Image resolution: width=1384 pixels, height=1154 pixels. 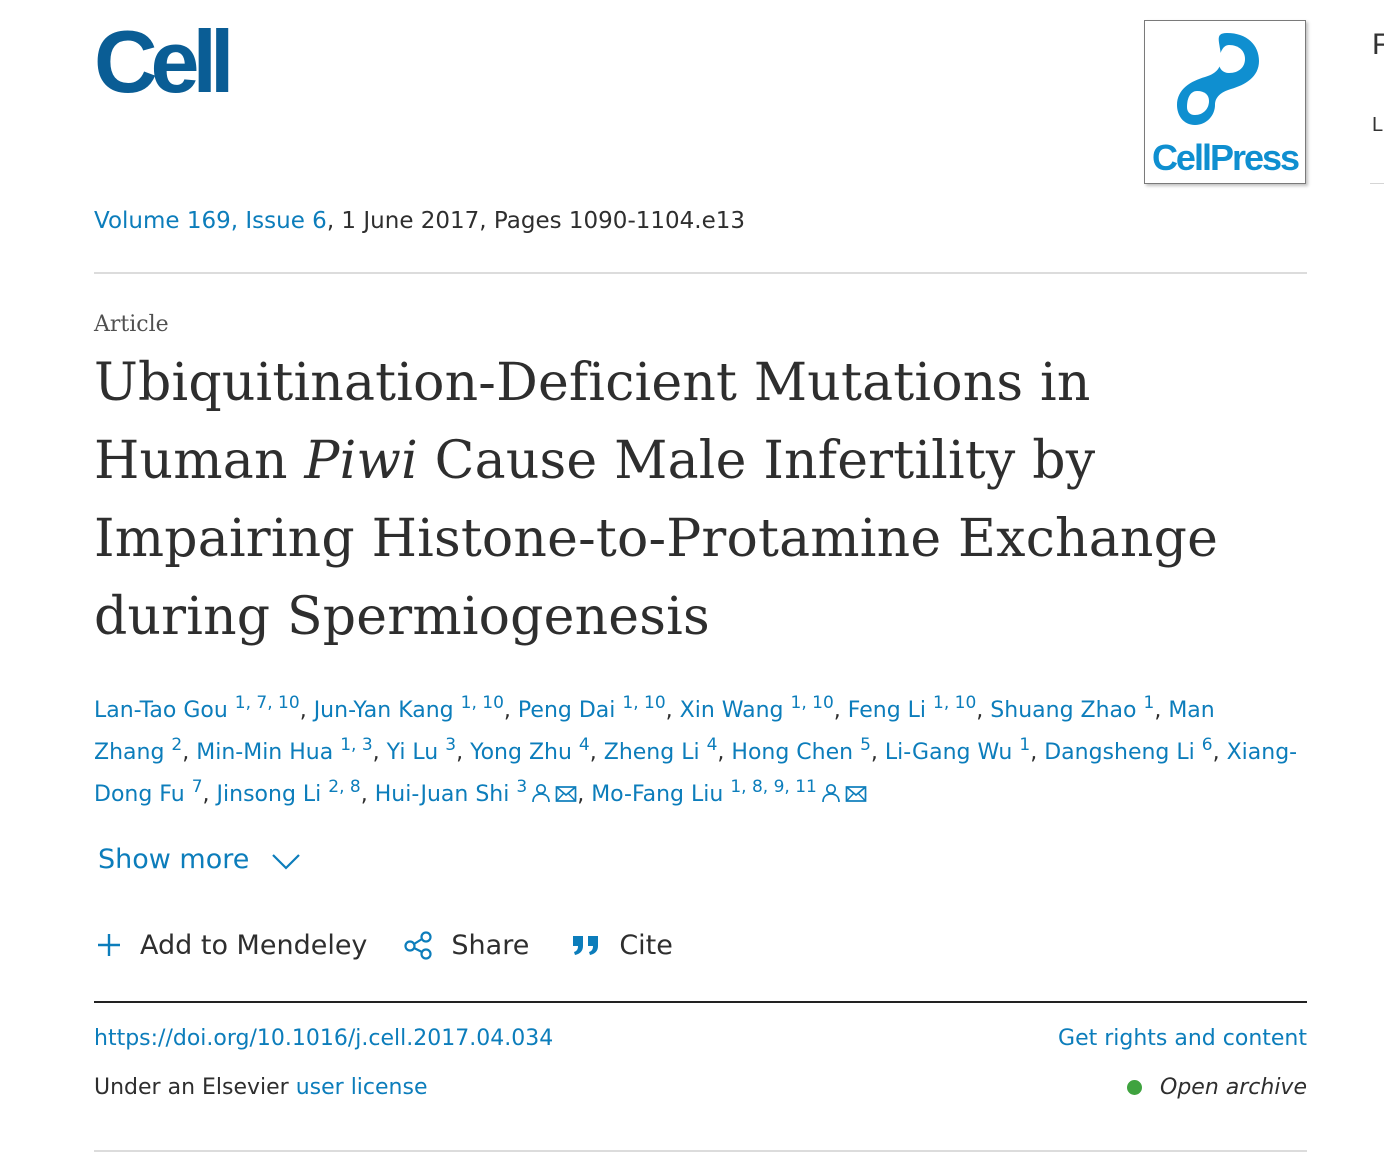 What do you see at coordinates (1063, 710) in the screenshot?
I see `author-name: Shuang Zhao` at bounding box center [1063, 710].